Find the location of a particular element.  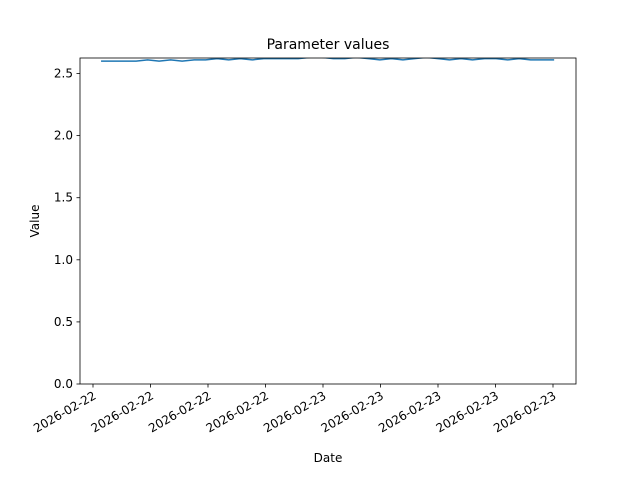

chart-title: Parameter values is located at coordinates (328, 45).